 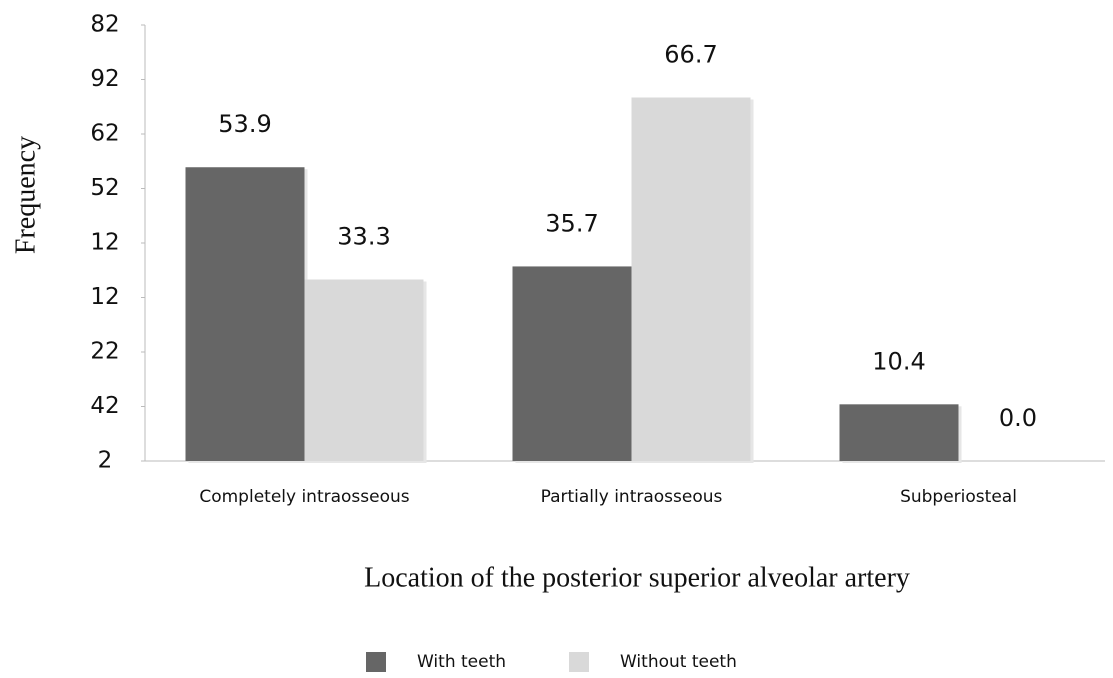 I want to click on y-tick-label: 92, so click(x=104, y=79).